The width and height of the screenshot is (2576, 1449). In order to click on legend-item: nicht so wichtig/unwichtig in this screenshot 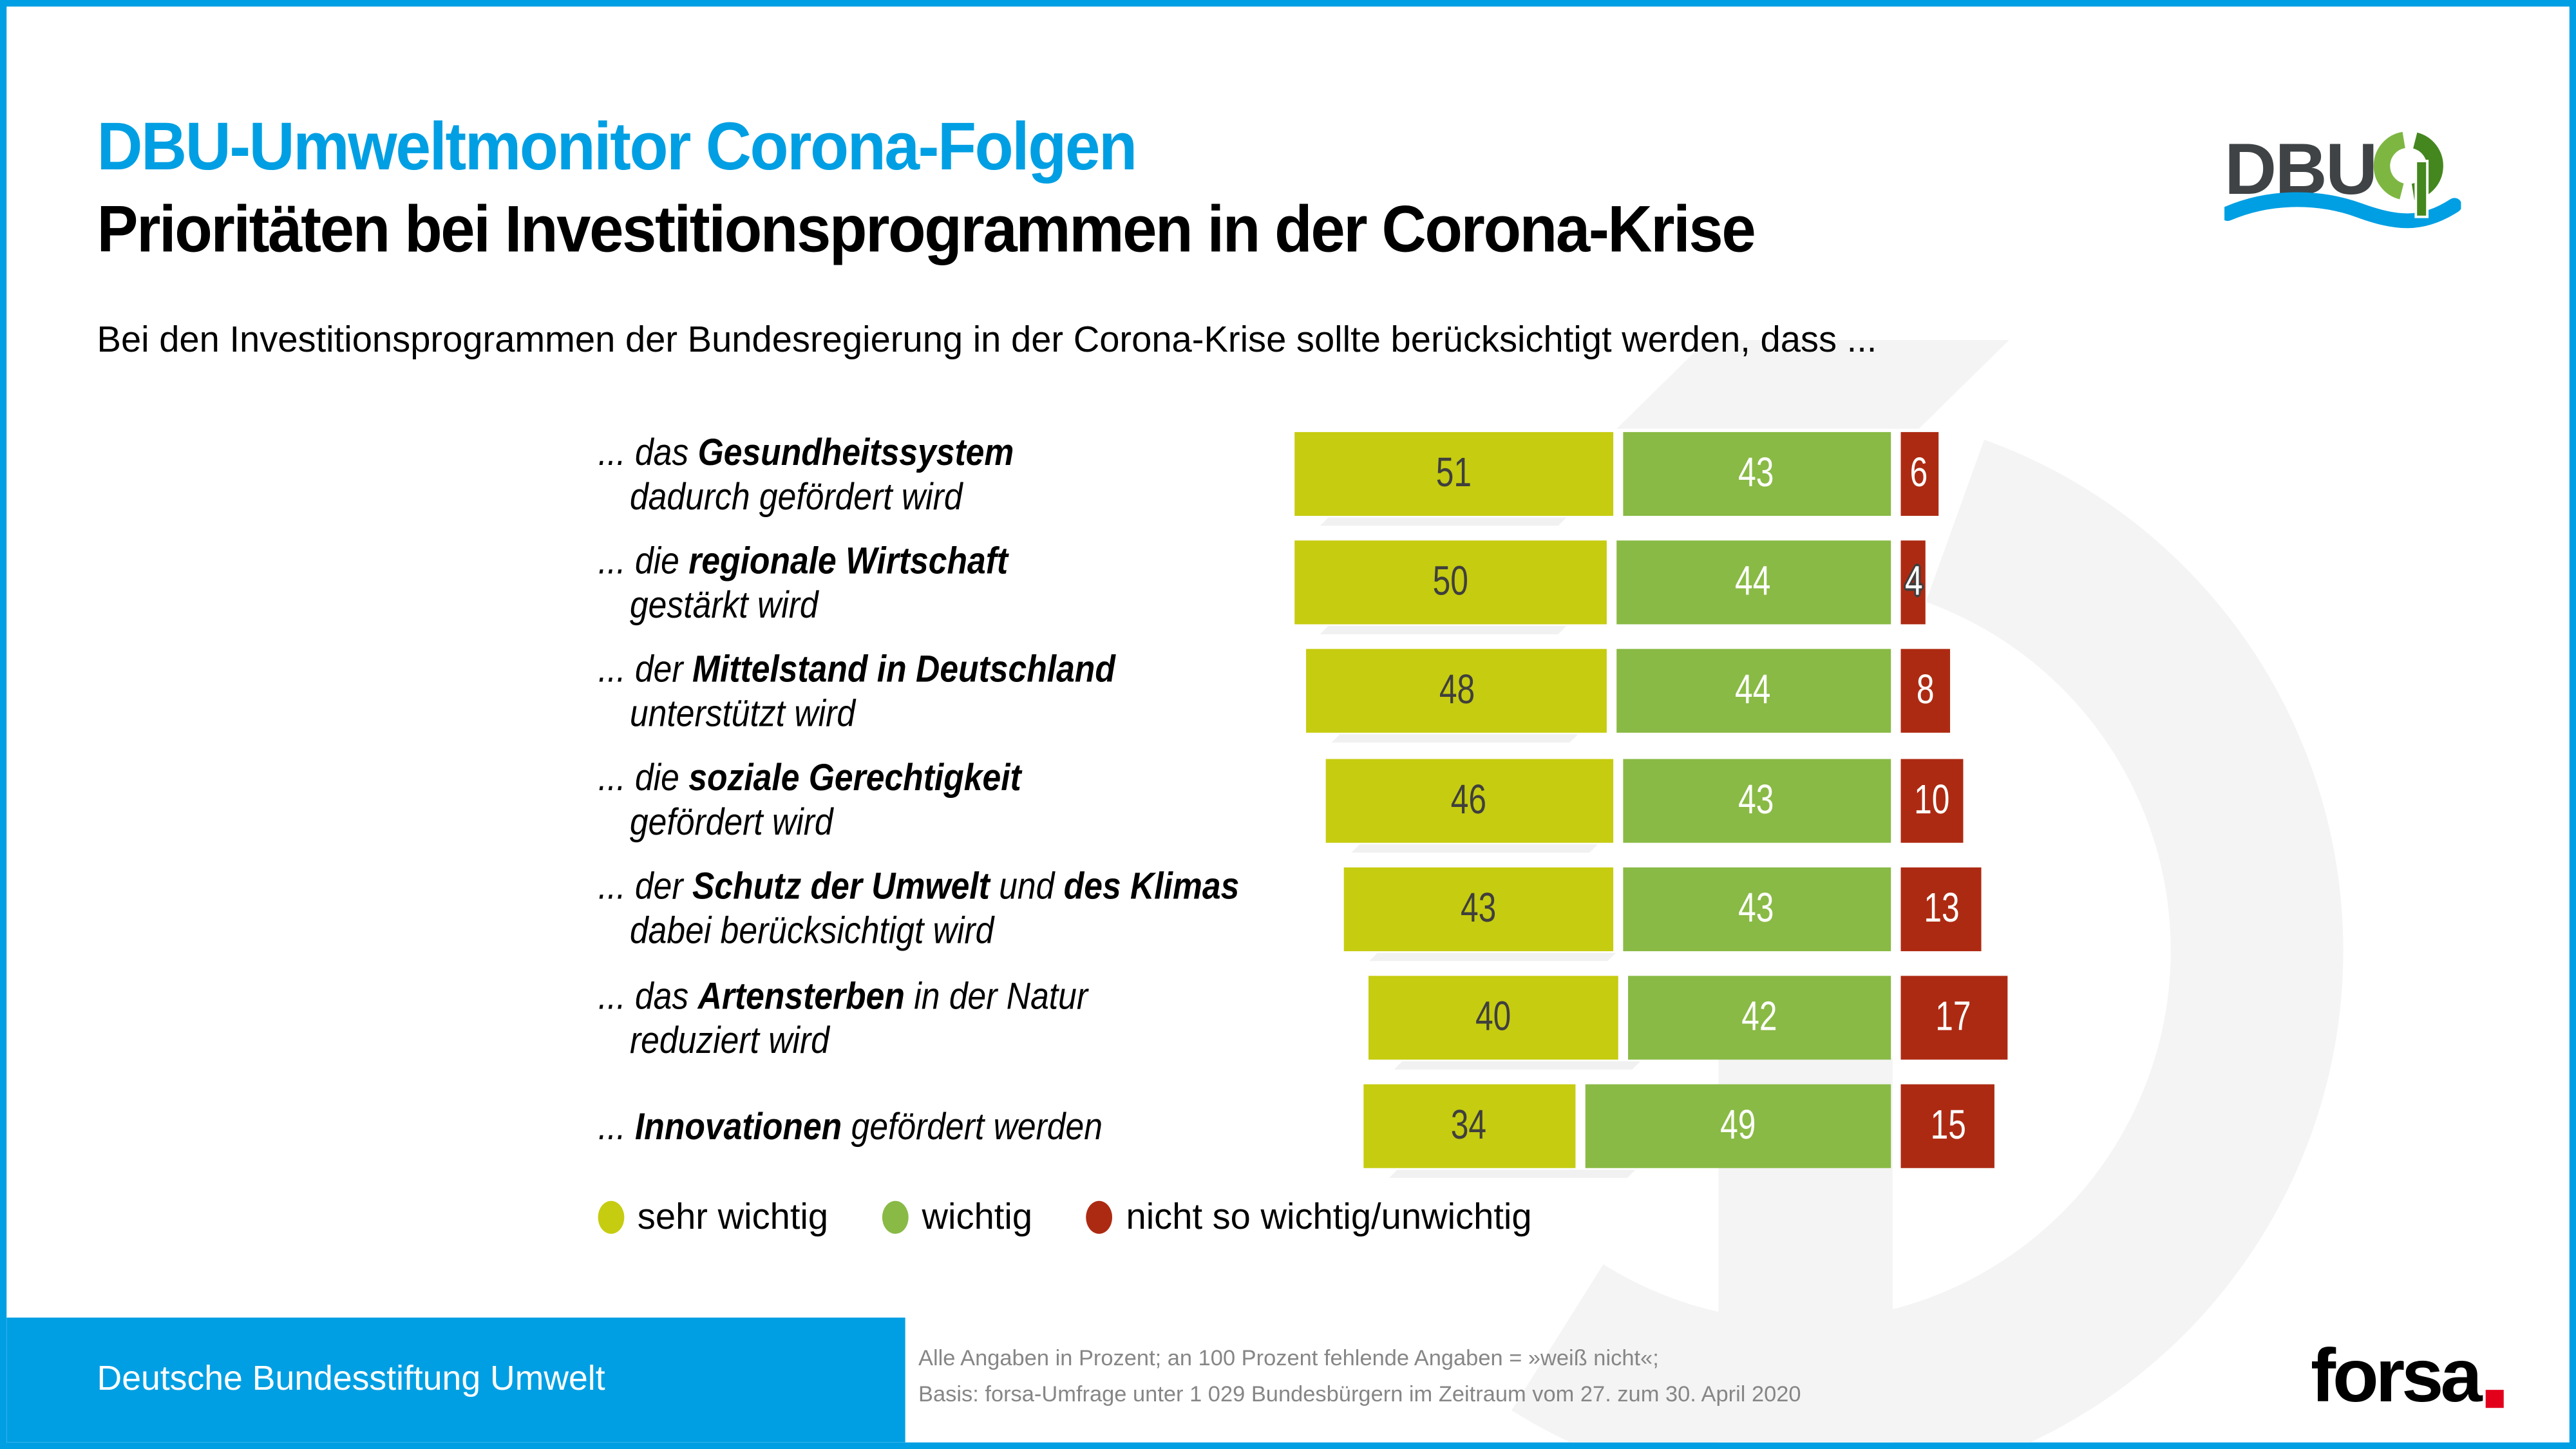, I will do `click(1309, 1217)`.